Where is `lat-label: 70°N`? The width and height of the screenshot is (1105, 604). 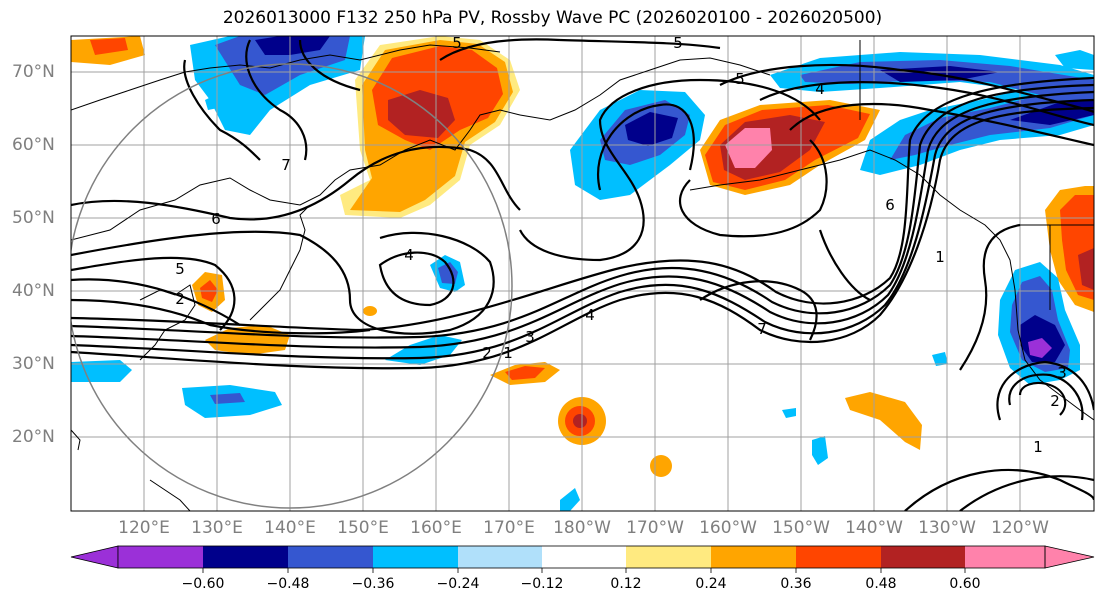
lat-label: 70°N is located at coordinates (33, 72).